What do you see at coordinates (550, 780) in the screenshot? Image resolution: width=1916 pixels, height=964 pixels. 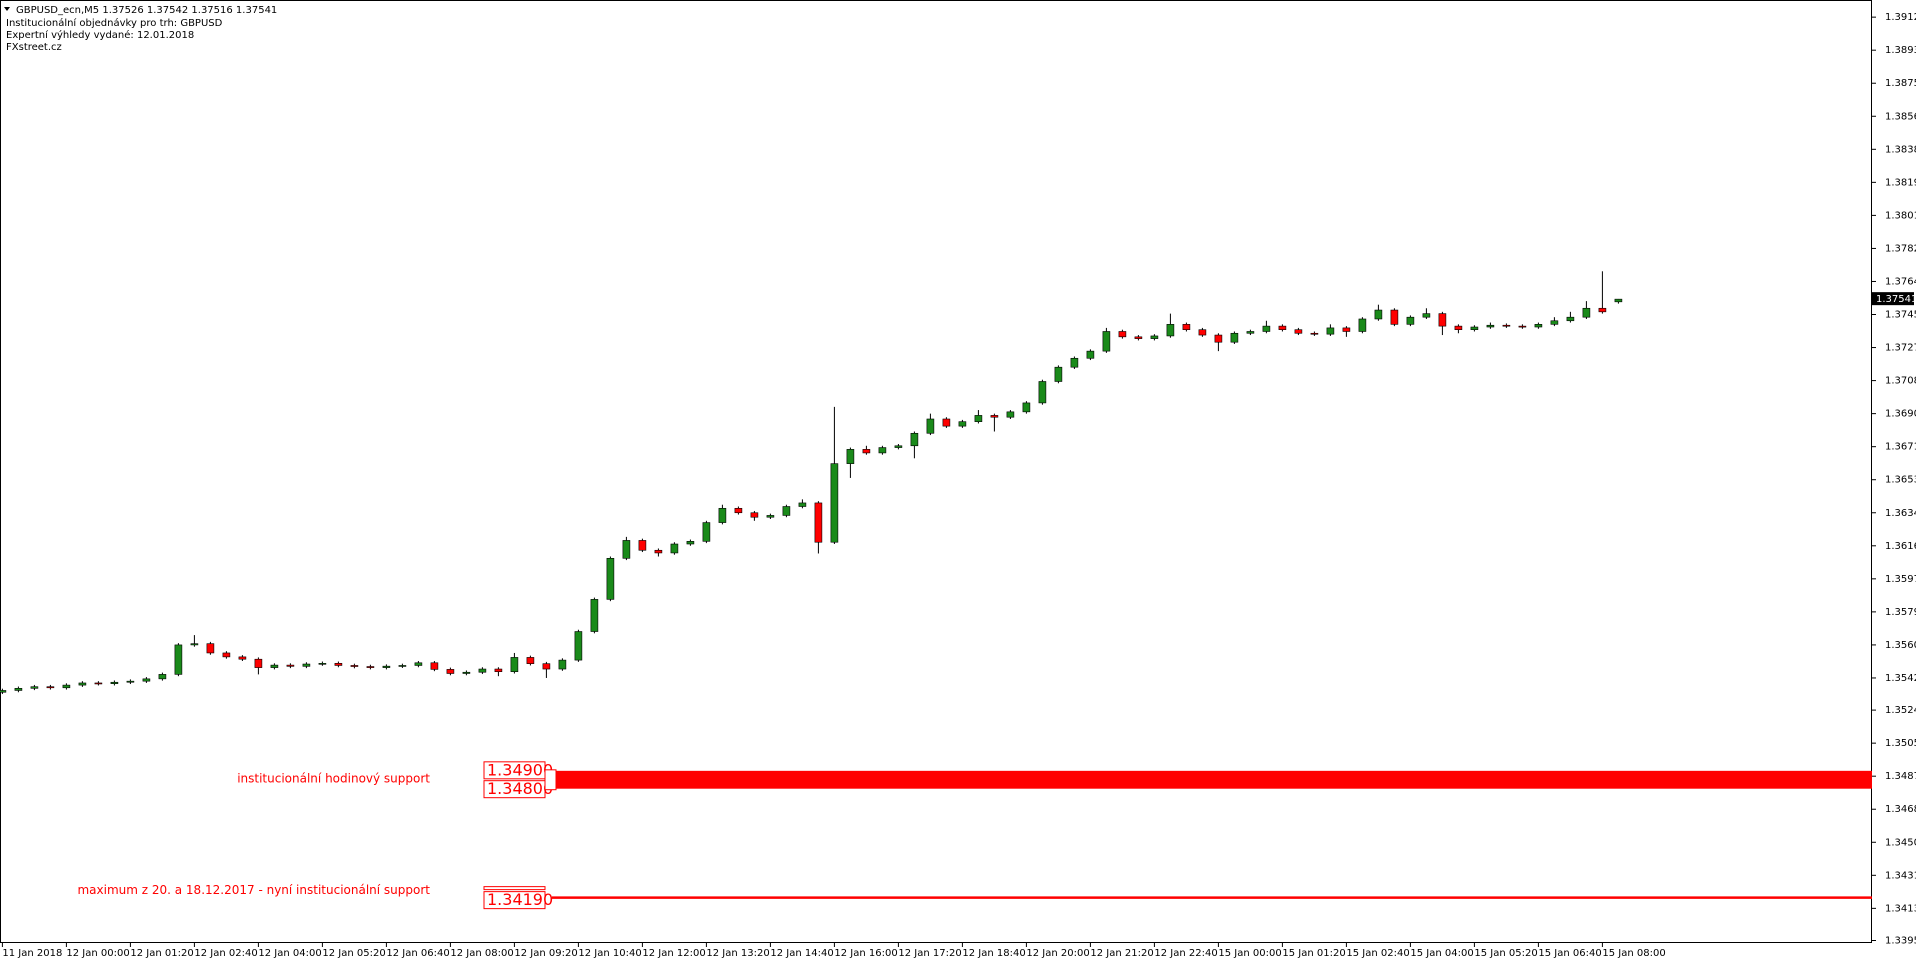 I see `zone-connector` at bounding box center [550, 780].